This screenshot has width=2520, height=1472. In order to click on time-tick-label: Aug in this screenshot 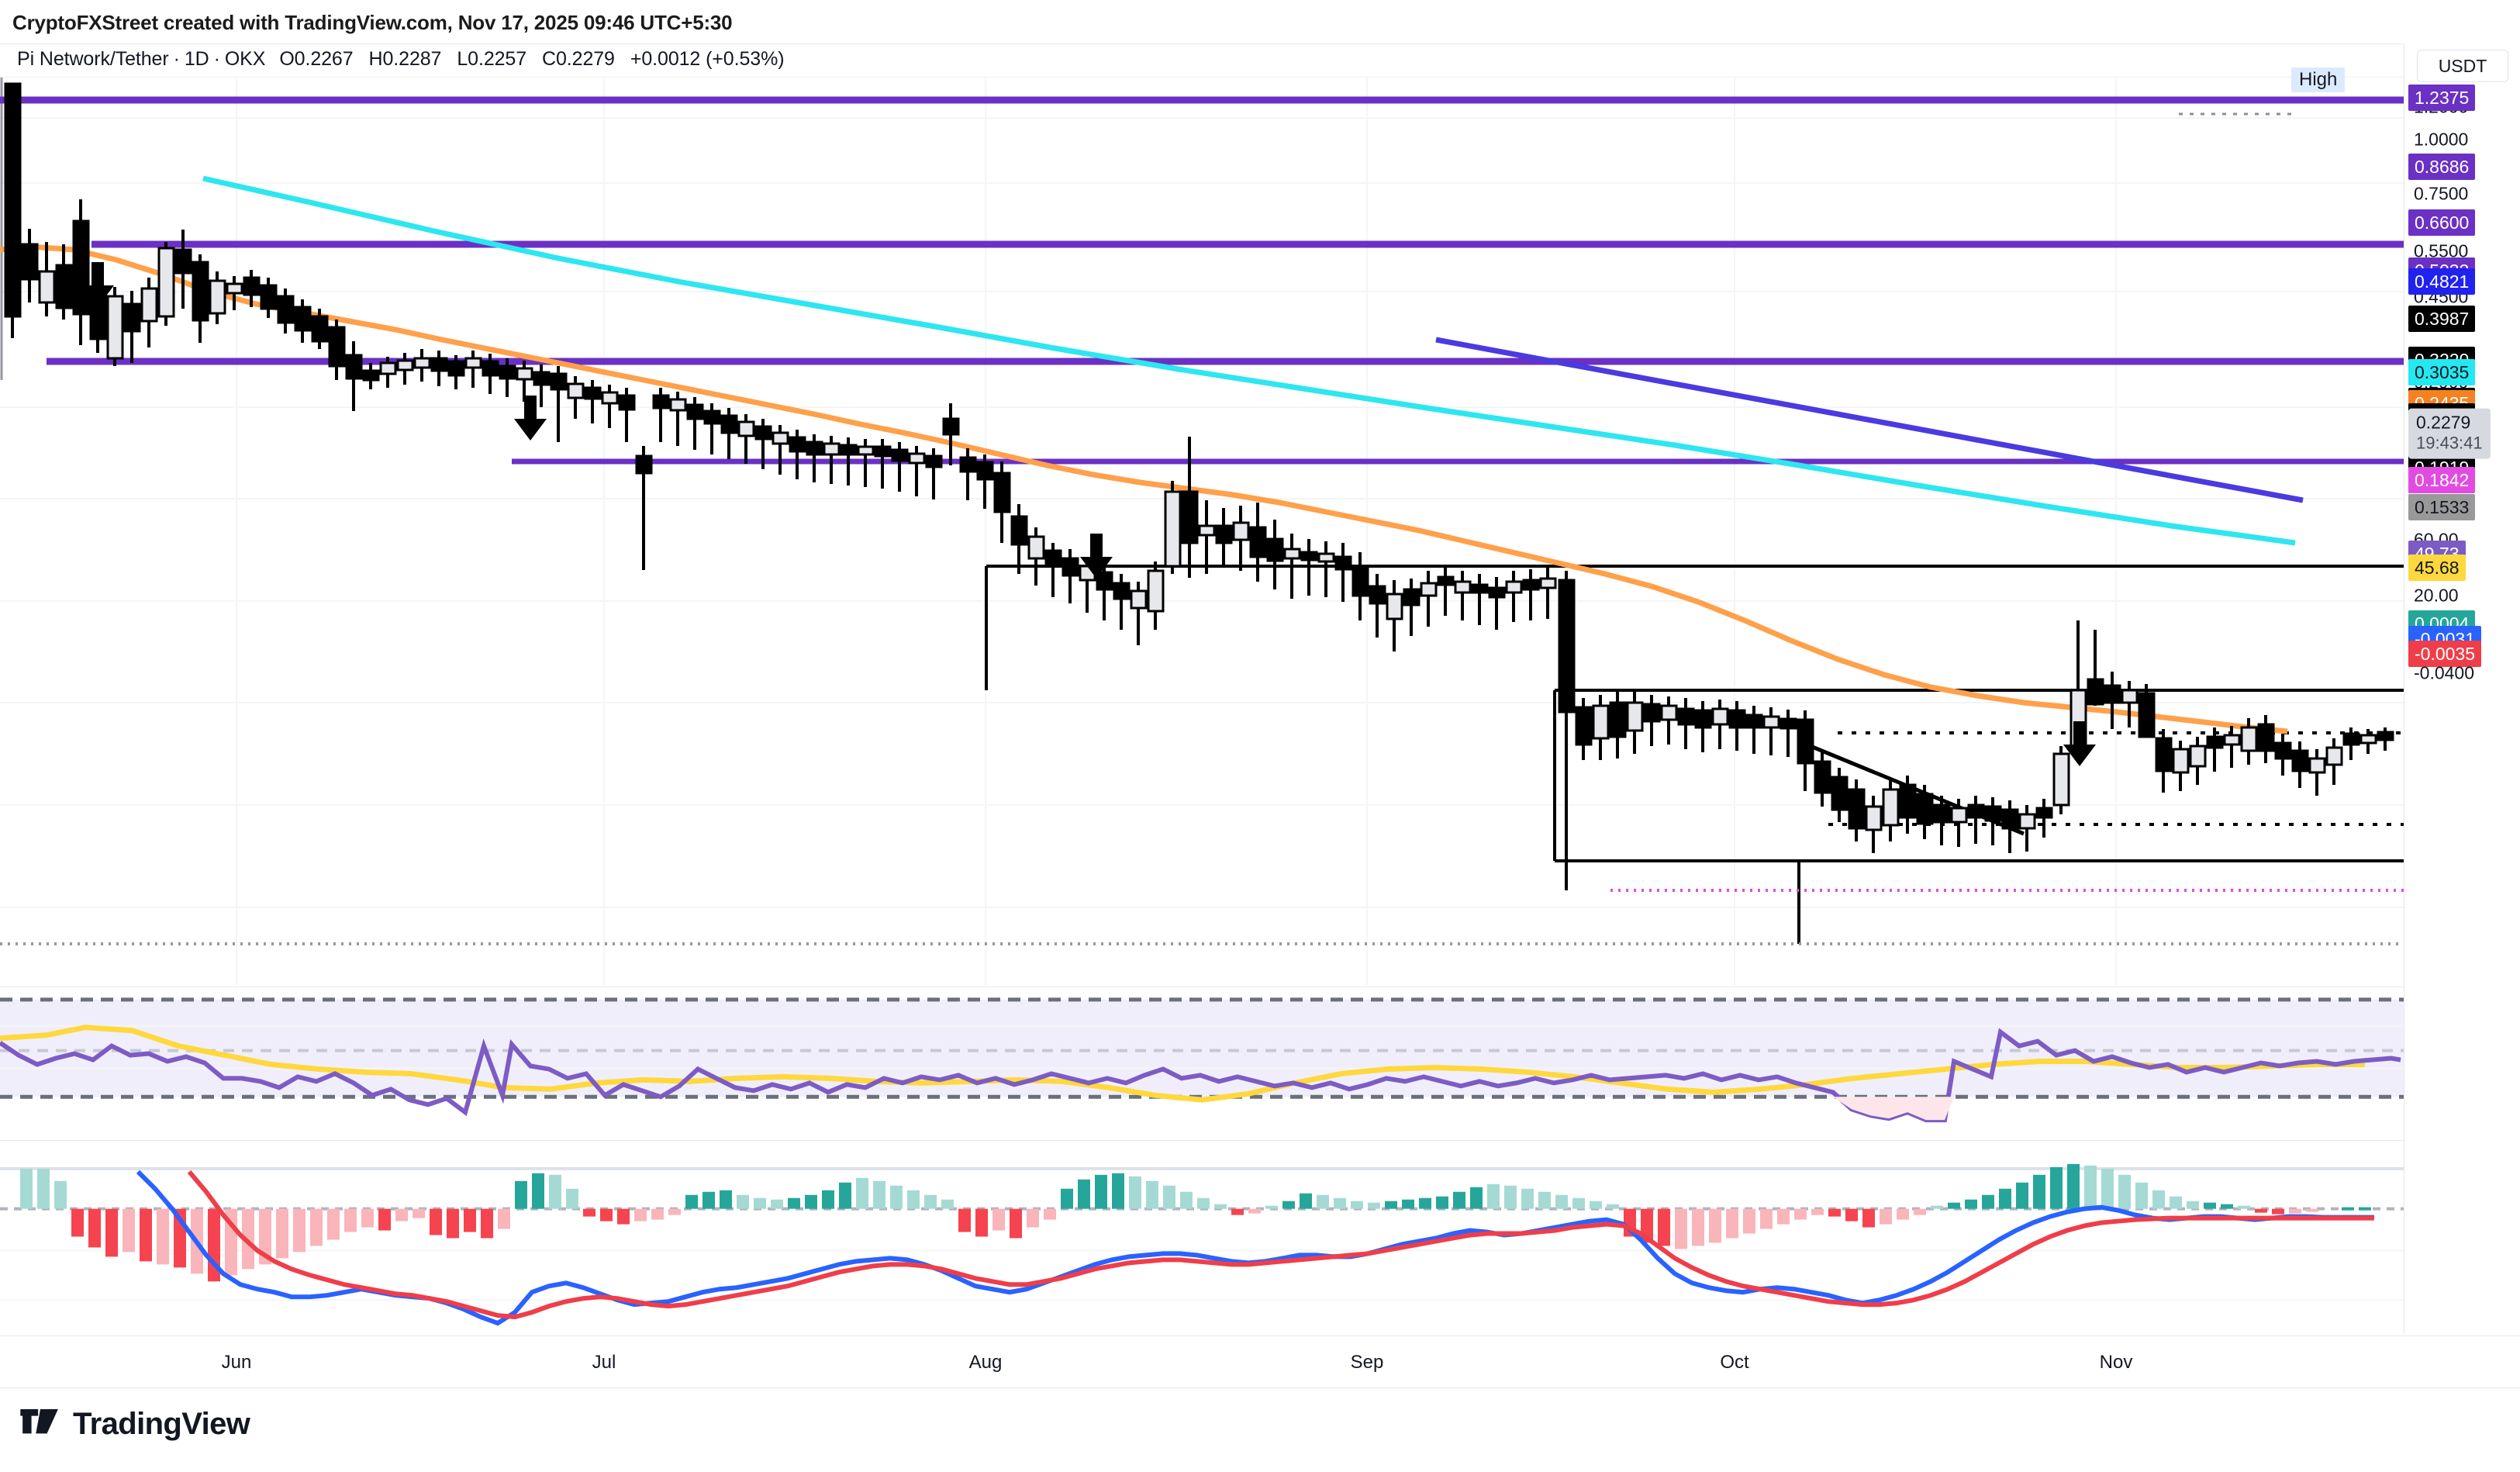, I will do `click(985, 1362)`.